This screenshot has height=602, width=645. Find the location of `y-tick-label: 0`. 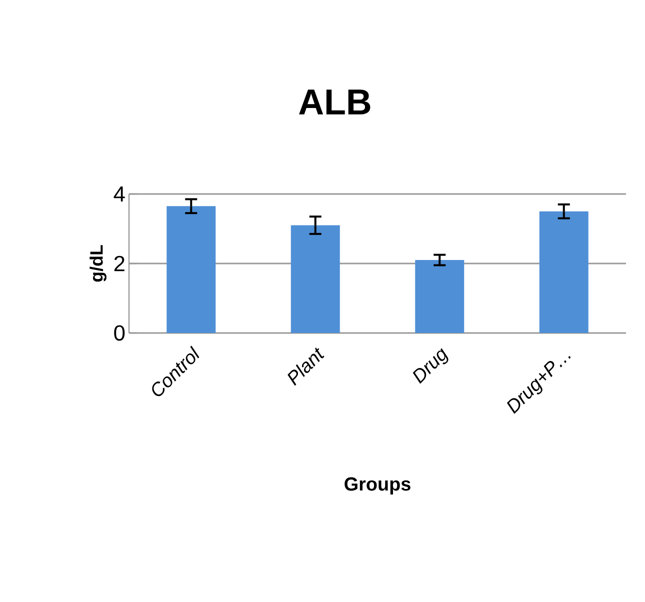

y-tick-label: 0 is located at coordinates (119, 333).